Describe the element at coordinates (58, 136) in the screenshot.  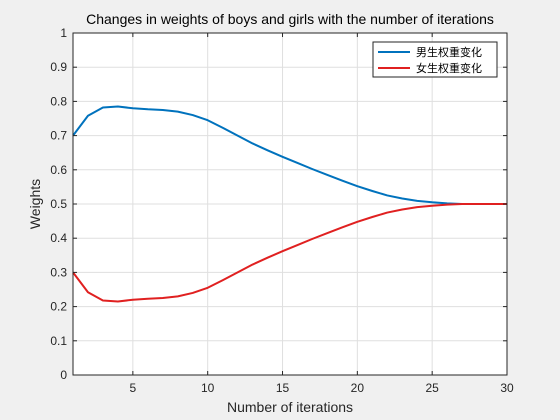
I see `y-tick-label: 0.7` at that location.